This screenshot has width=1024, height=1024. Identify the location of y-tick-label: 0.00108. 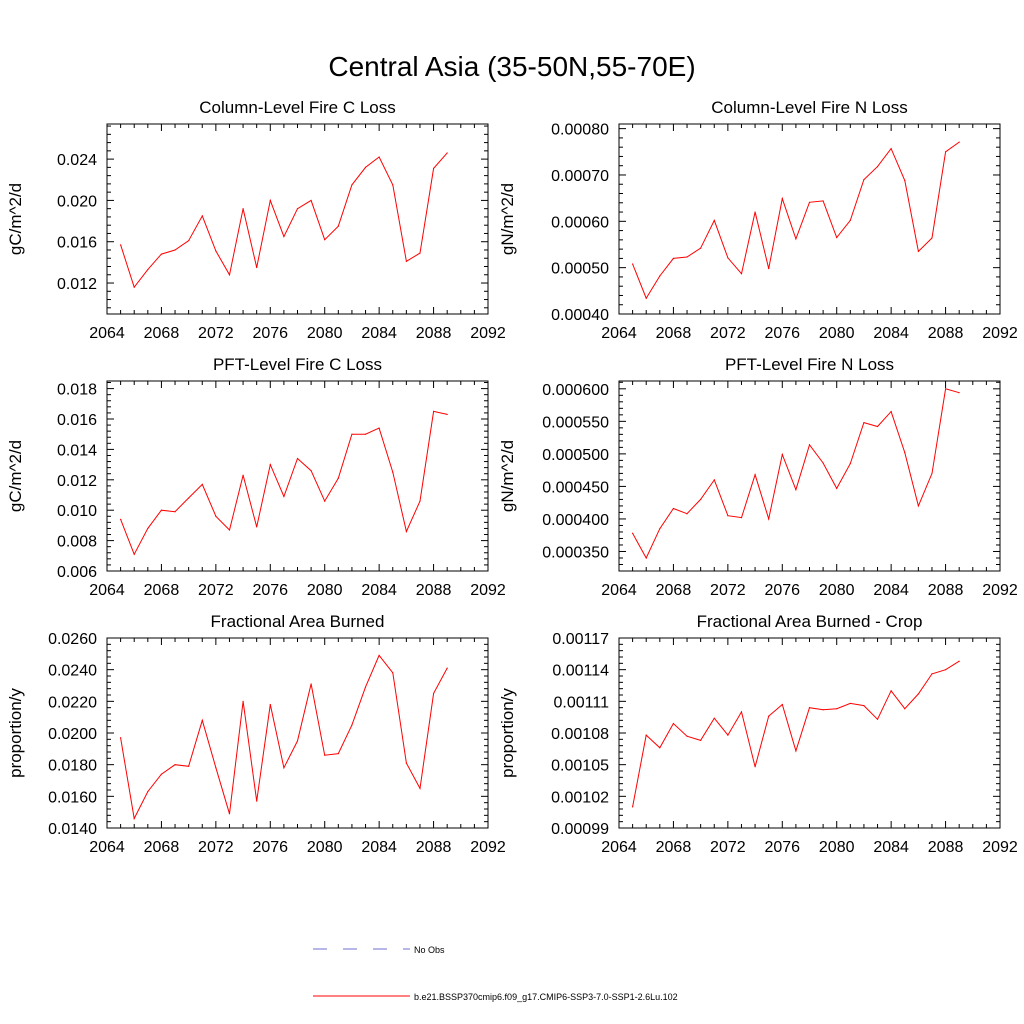
(580, 734).